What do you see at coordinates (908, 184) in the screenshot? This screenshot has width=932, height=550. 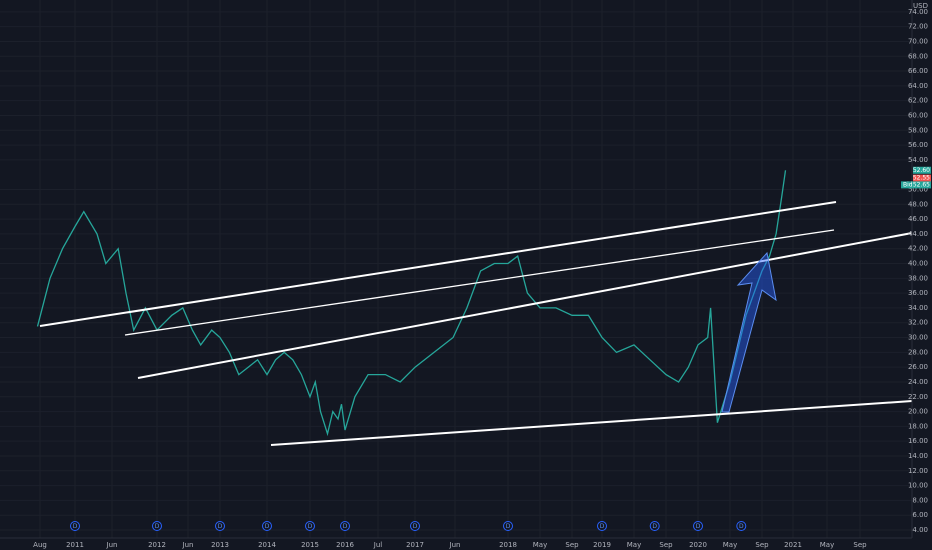 I see `price-label-name: Bid` at bounding box center [908, 184].